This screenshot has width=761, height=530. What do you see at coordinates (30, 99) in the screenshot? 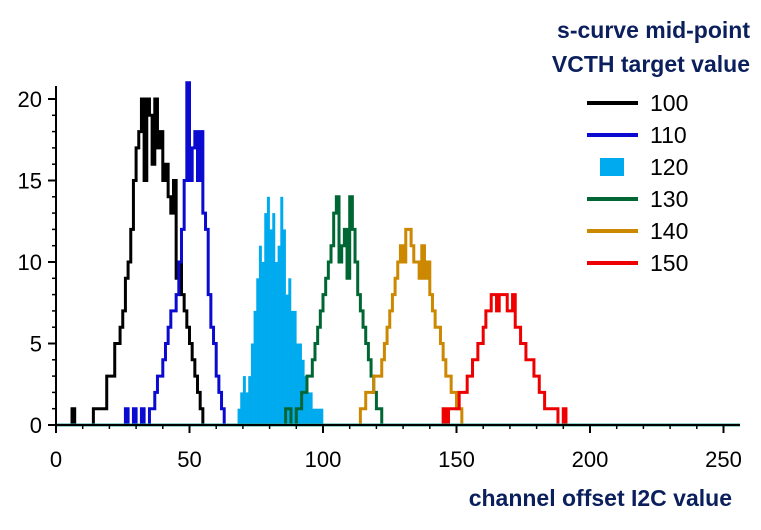
I see `y-tick-label-20: 20` at bounding box center [30, 99].